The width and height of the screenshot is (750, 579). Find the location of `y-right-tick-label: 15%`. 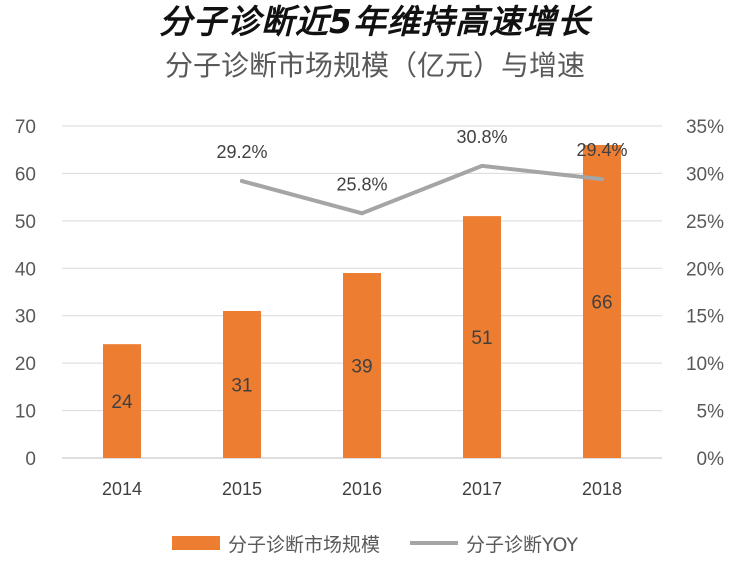

y-right-tick-label: 15% is located at coordinates (705, 317).